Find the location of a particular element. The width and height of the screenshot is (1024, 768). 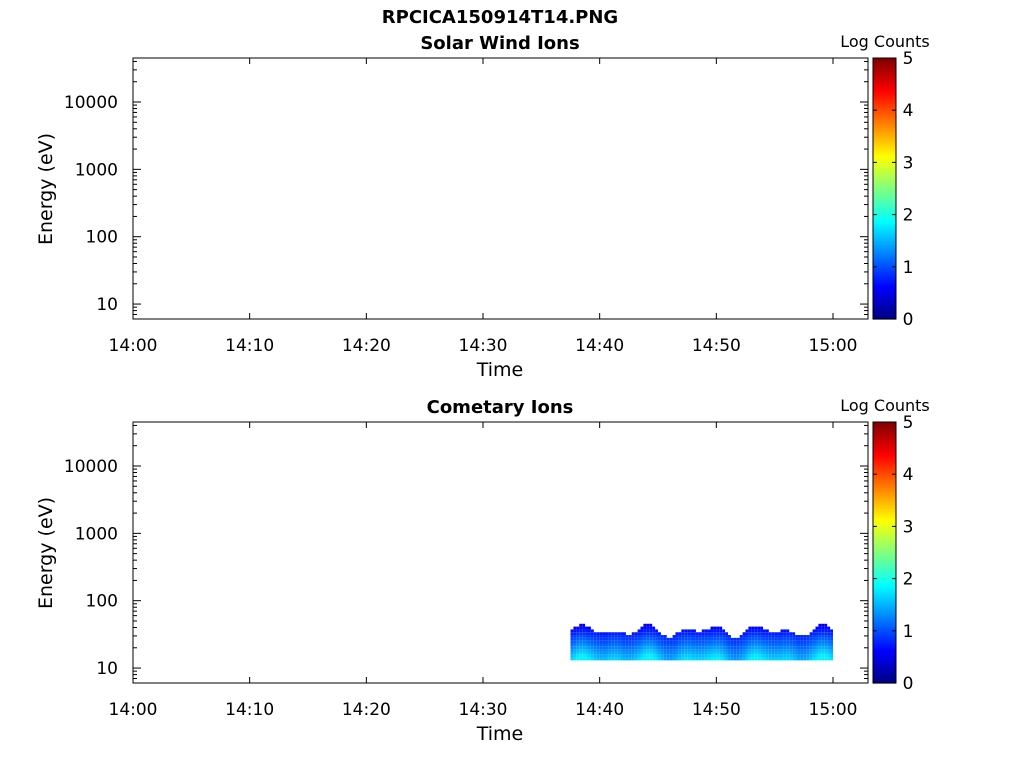

x-tick-label: 14:20 is located at coordinates (366, 346).